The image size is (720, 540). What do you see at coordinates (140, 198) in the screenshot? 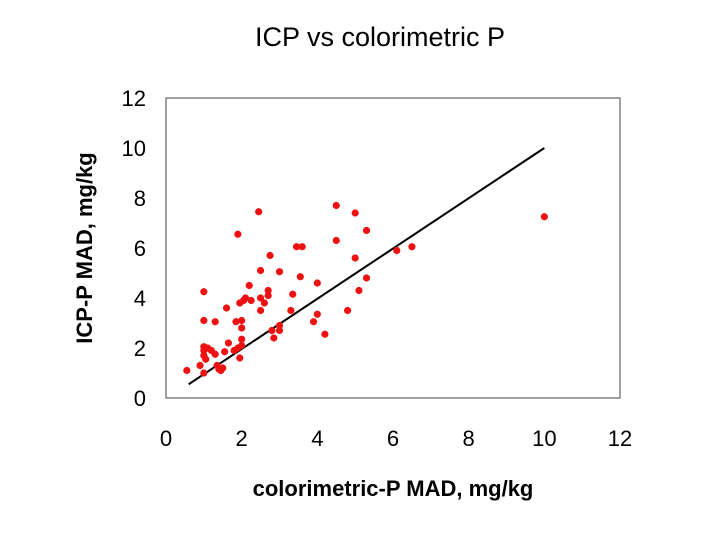
I see `y-tick-label: 8` at bounding box center [140, 198].